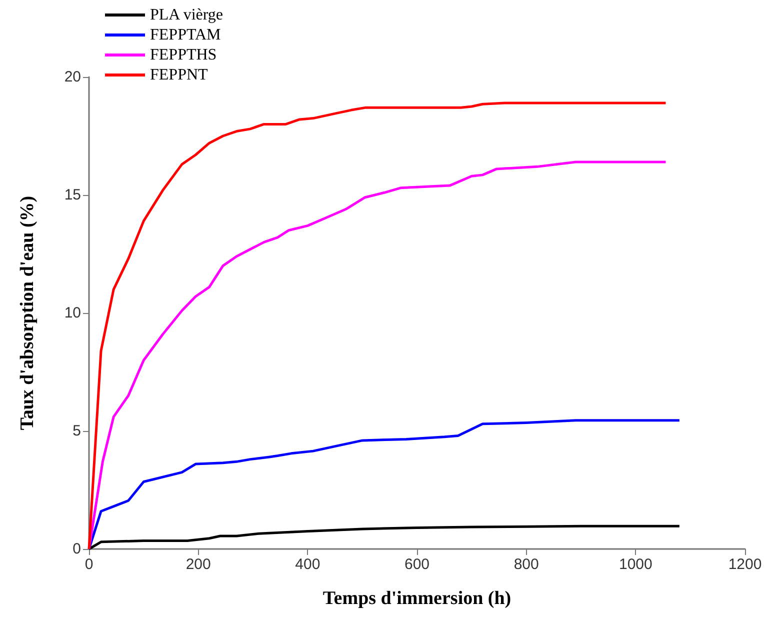 The height and width of the screenshot is (639, 767). Describe the element at coordinates (89, 564) in the screenshot. I see `x-tick-label: 0` at that location.